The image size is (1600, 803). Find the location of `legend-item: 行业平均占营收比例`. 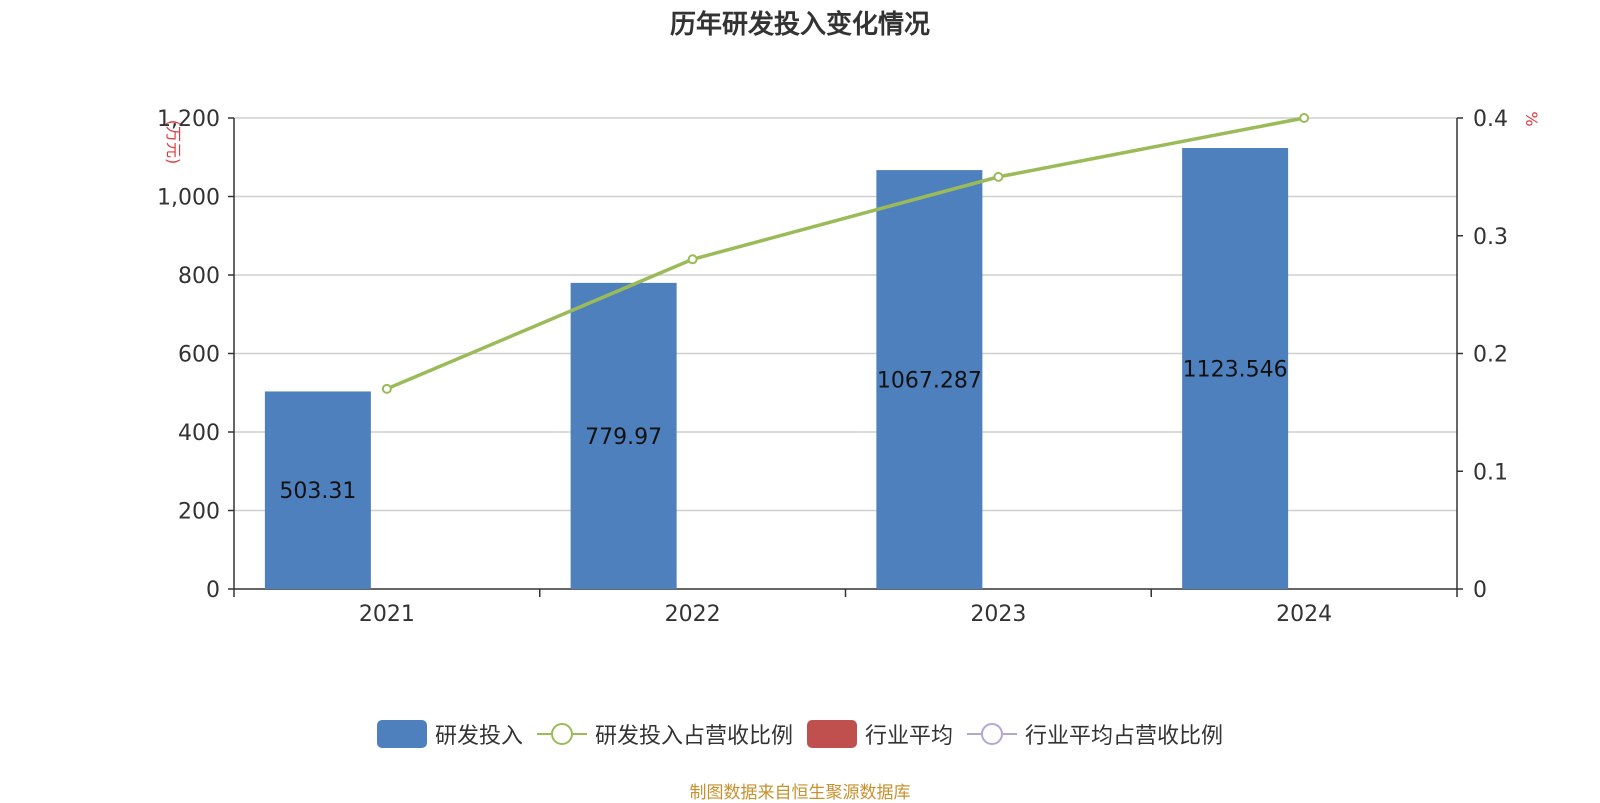

legend-item: 行业平均占营收比例 is located at coordinates (1095, 734).